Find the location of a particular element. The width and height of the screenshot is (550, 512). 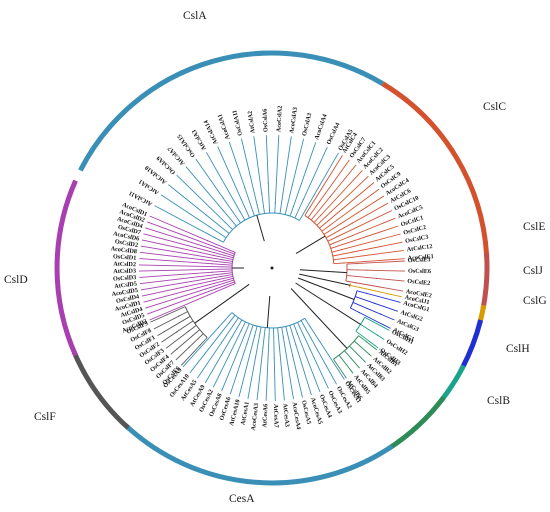

root-node is located at coordinates (272, 268).